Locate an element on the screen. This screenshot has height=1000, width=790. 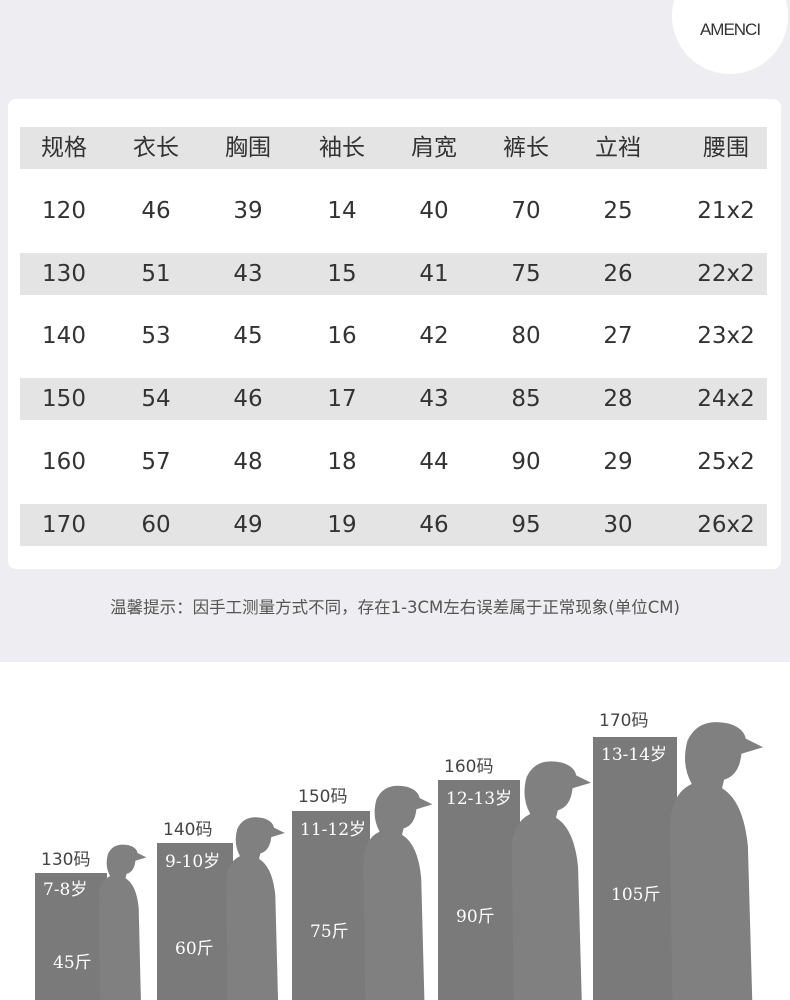
table-cell: 57 is located at coordinates (156, 461).